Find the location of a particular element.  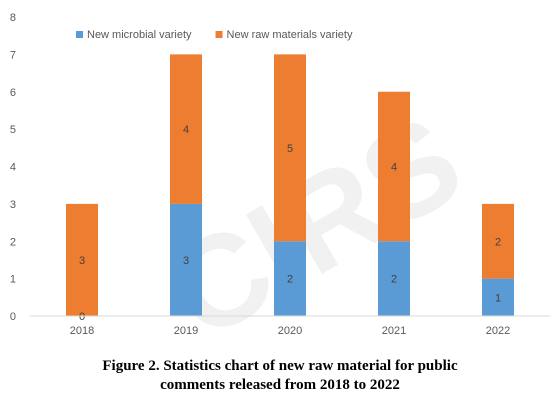

data-label: 5 is located at coordinates (290, 149).